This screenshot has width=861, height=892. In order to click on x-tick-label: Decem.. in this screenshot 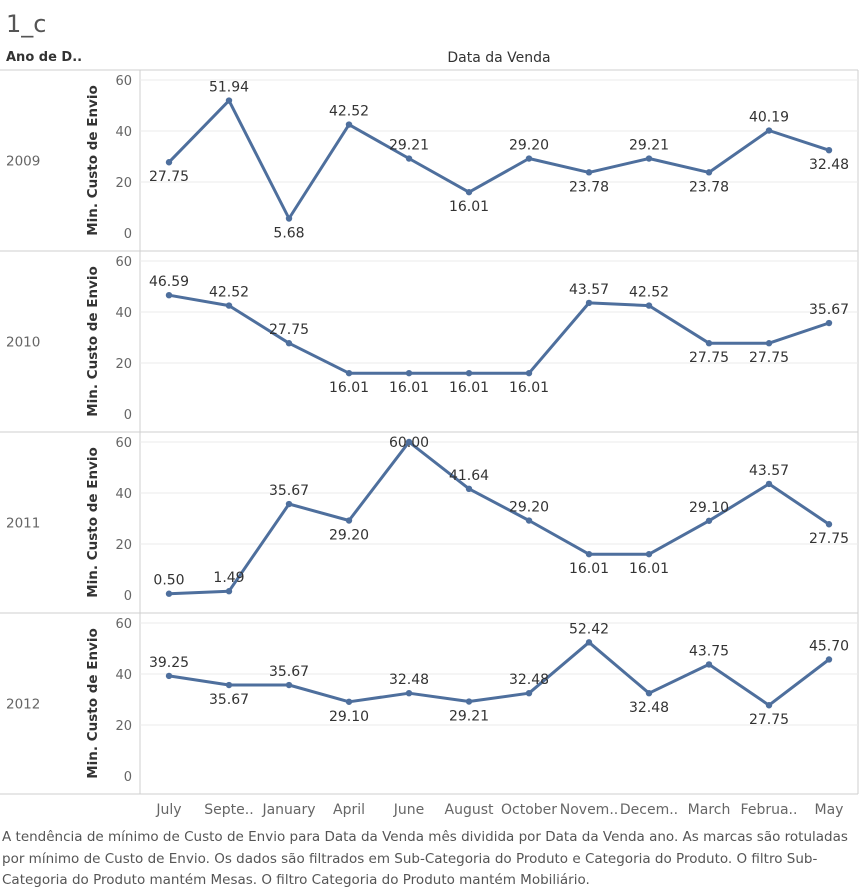, I will do `click(649, 810)`.